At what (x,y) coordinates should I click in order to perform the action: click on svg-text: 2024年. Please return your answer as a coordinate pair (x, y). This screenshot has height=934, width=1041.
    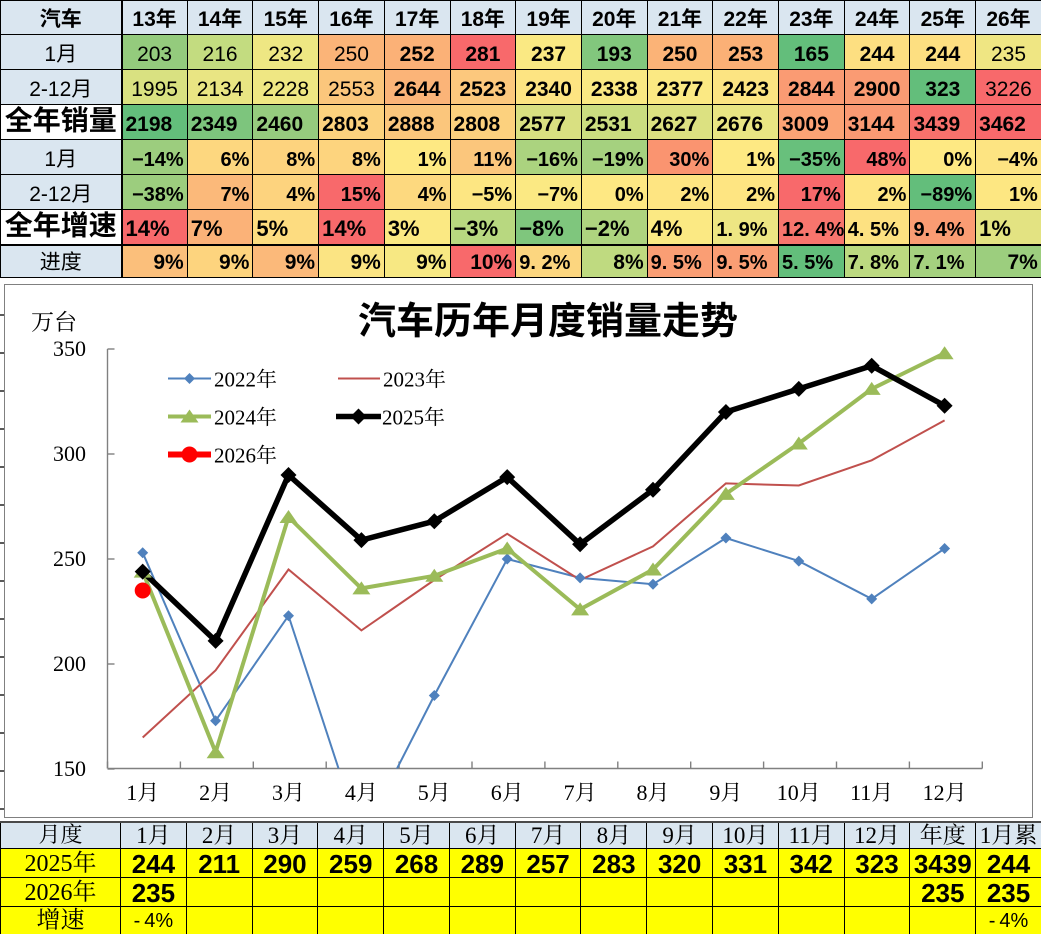
    Looking at the image, I should click on (245, 418).